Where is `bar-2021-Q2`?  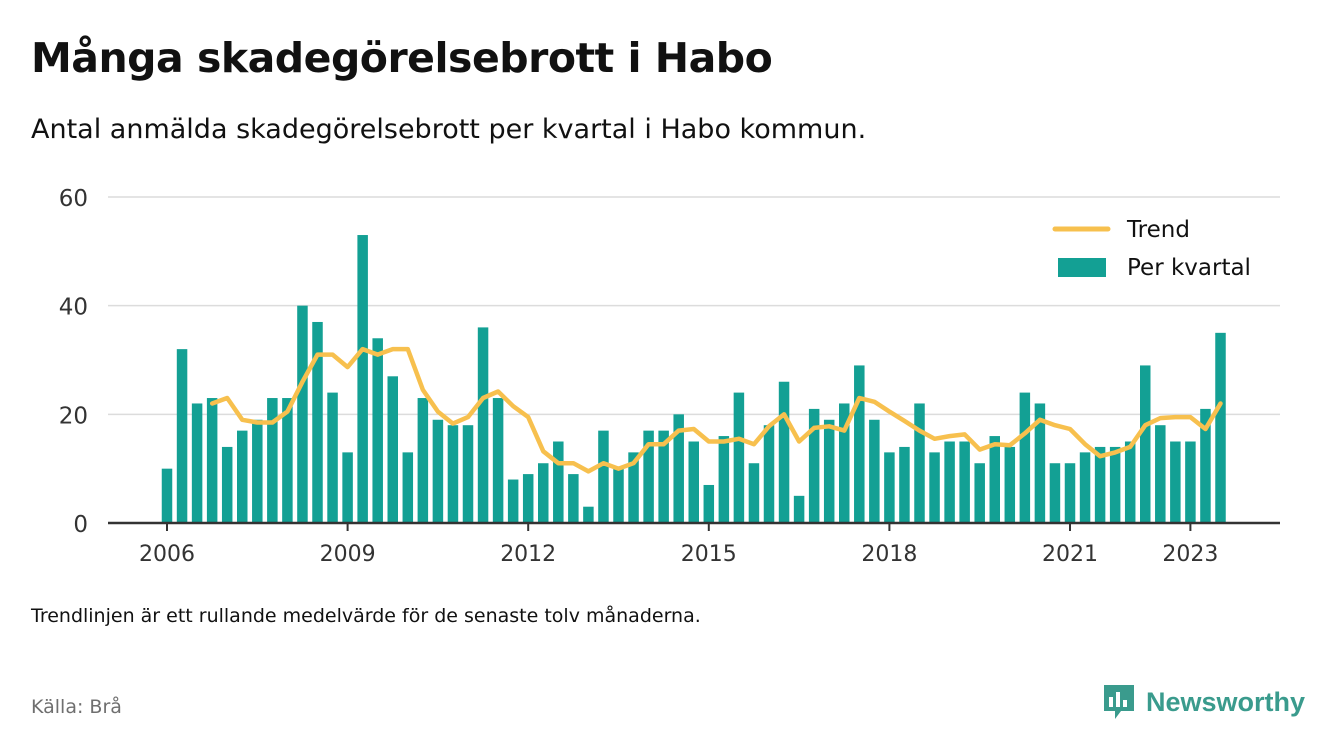 bar-2021-Q2 is located at coordinates (1085, 487).